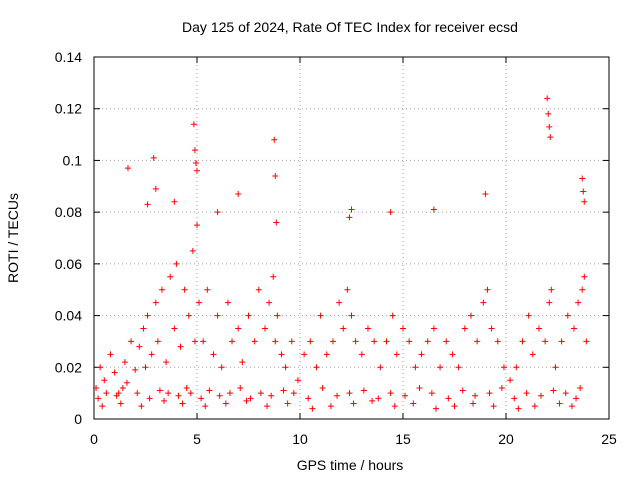  What do you see at coordinates (68, 57) in the screenshot?
I see `y-tick-label: 0.14` at bounding box center [68, 57].